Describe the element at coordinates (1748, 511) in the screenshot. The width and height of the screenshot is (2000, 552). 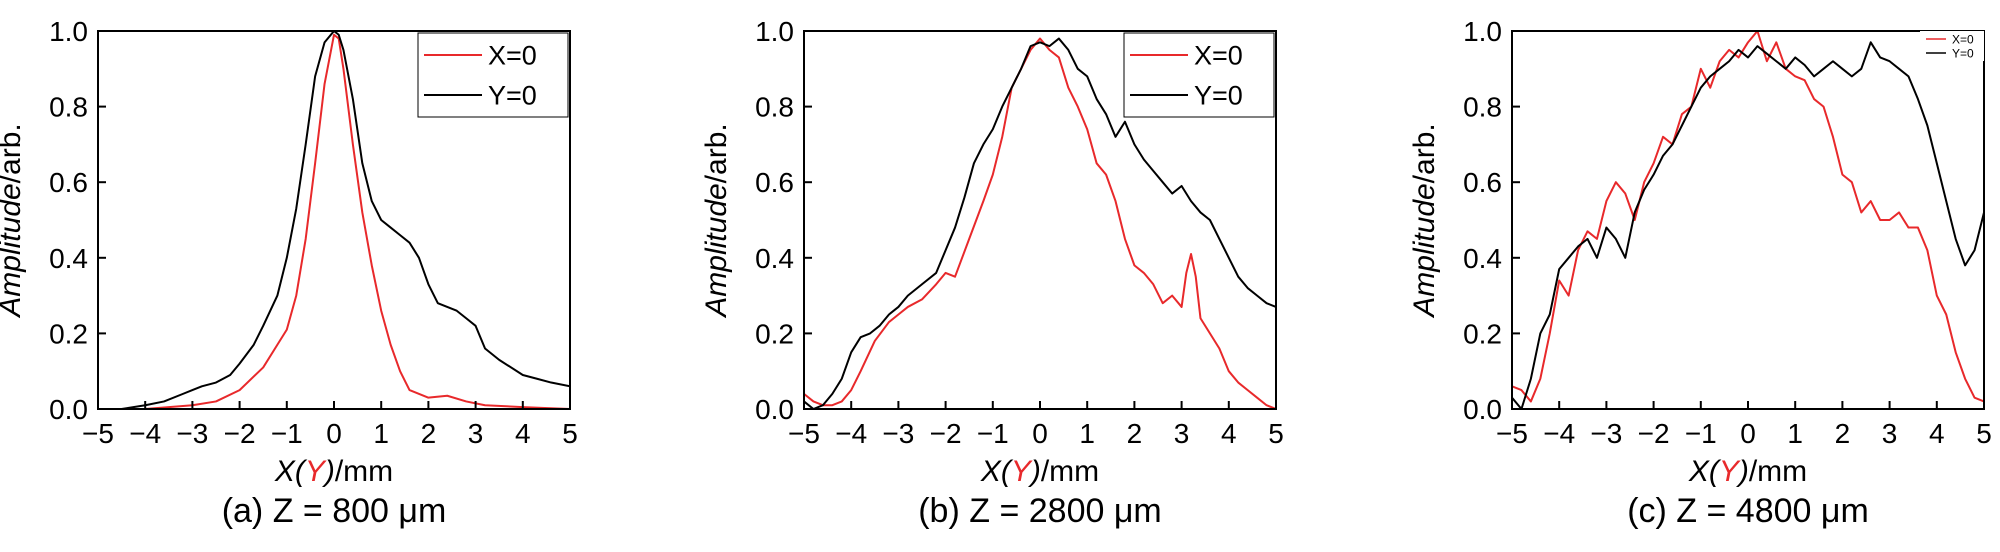
I see `panel-caption: (c) Z = 4800 μm` at that location.